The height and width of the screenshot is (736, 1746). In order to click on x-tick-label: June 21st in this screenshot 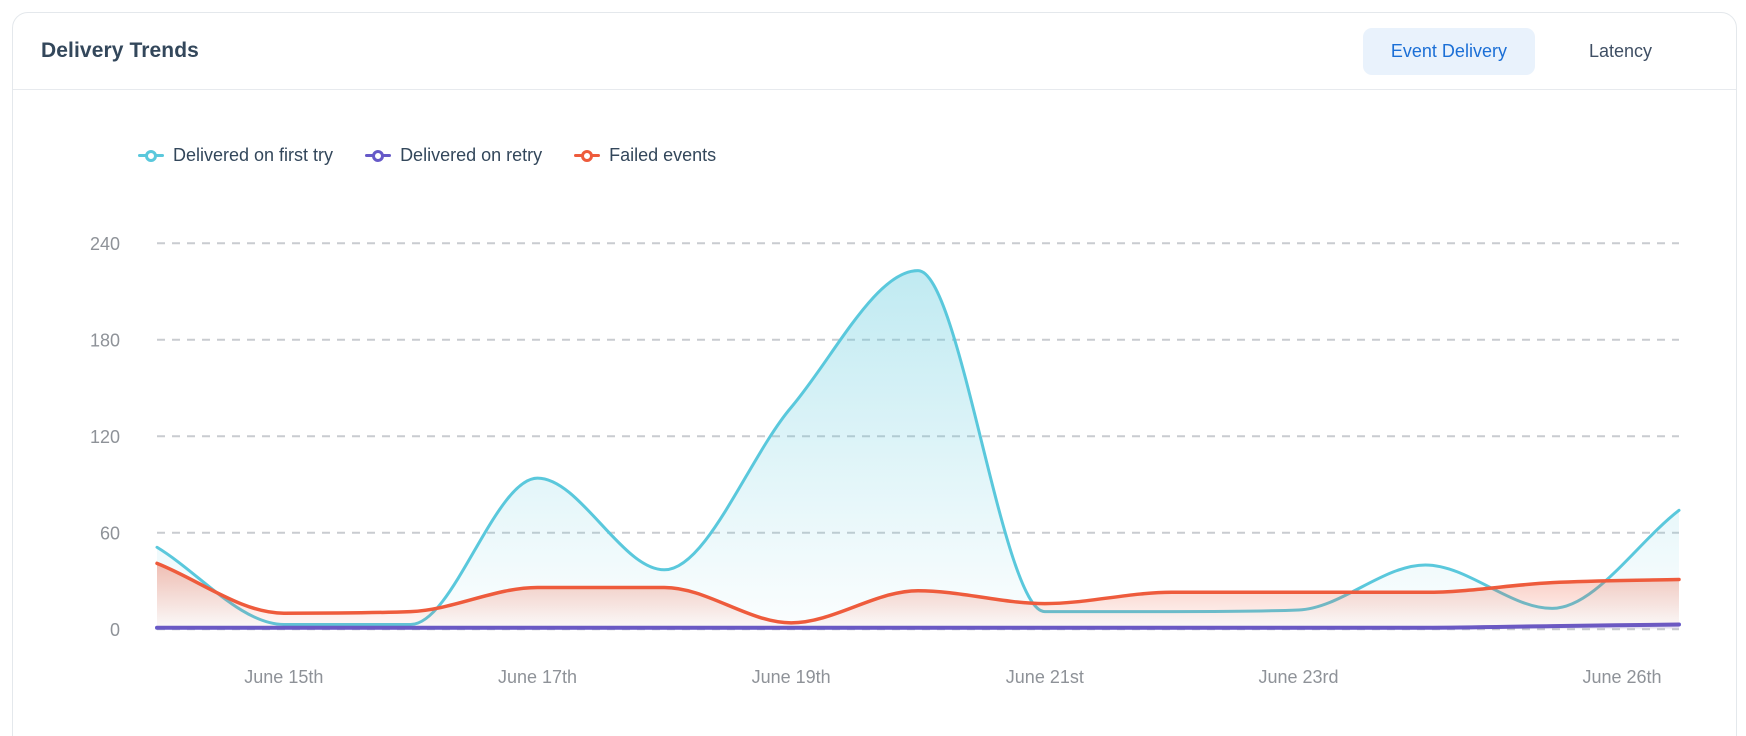, I will do `click(1045, 677)`.